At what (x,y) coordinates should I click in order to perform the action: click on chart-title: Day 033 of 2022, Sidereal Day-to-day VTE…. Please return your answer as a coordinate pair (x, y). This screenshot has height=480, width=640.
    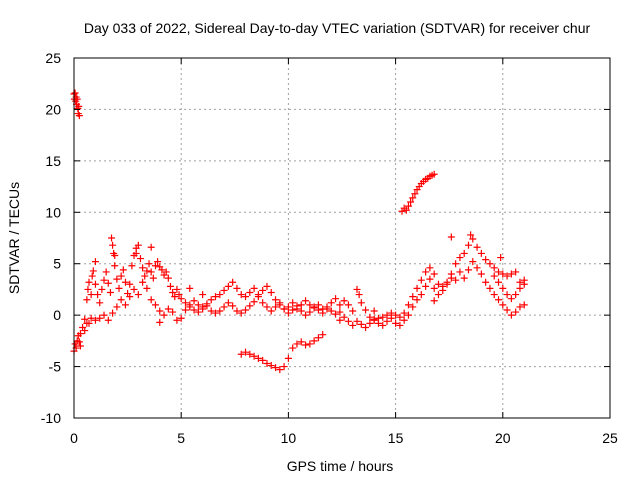
    Looking at the image, I should click on (337, 28).